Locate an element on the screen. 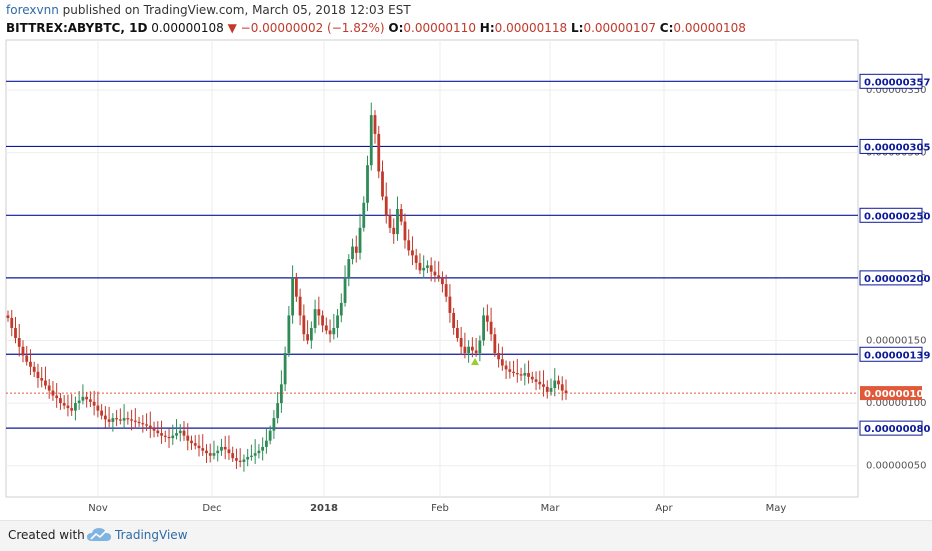 Image resolution: width=932 pixels, height=551 pixels. current-price-box is located at coordinates (891, 393).